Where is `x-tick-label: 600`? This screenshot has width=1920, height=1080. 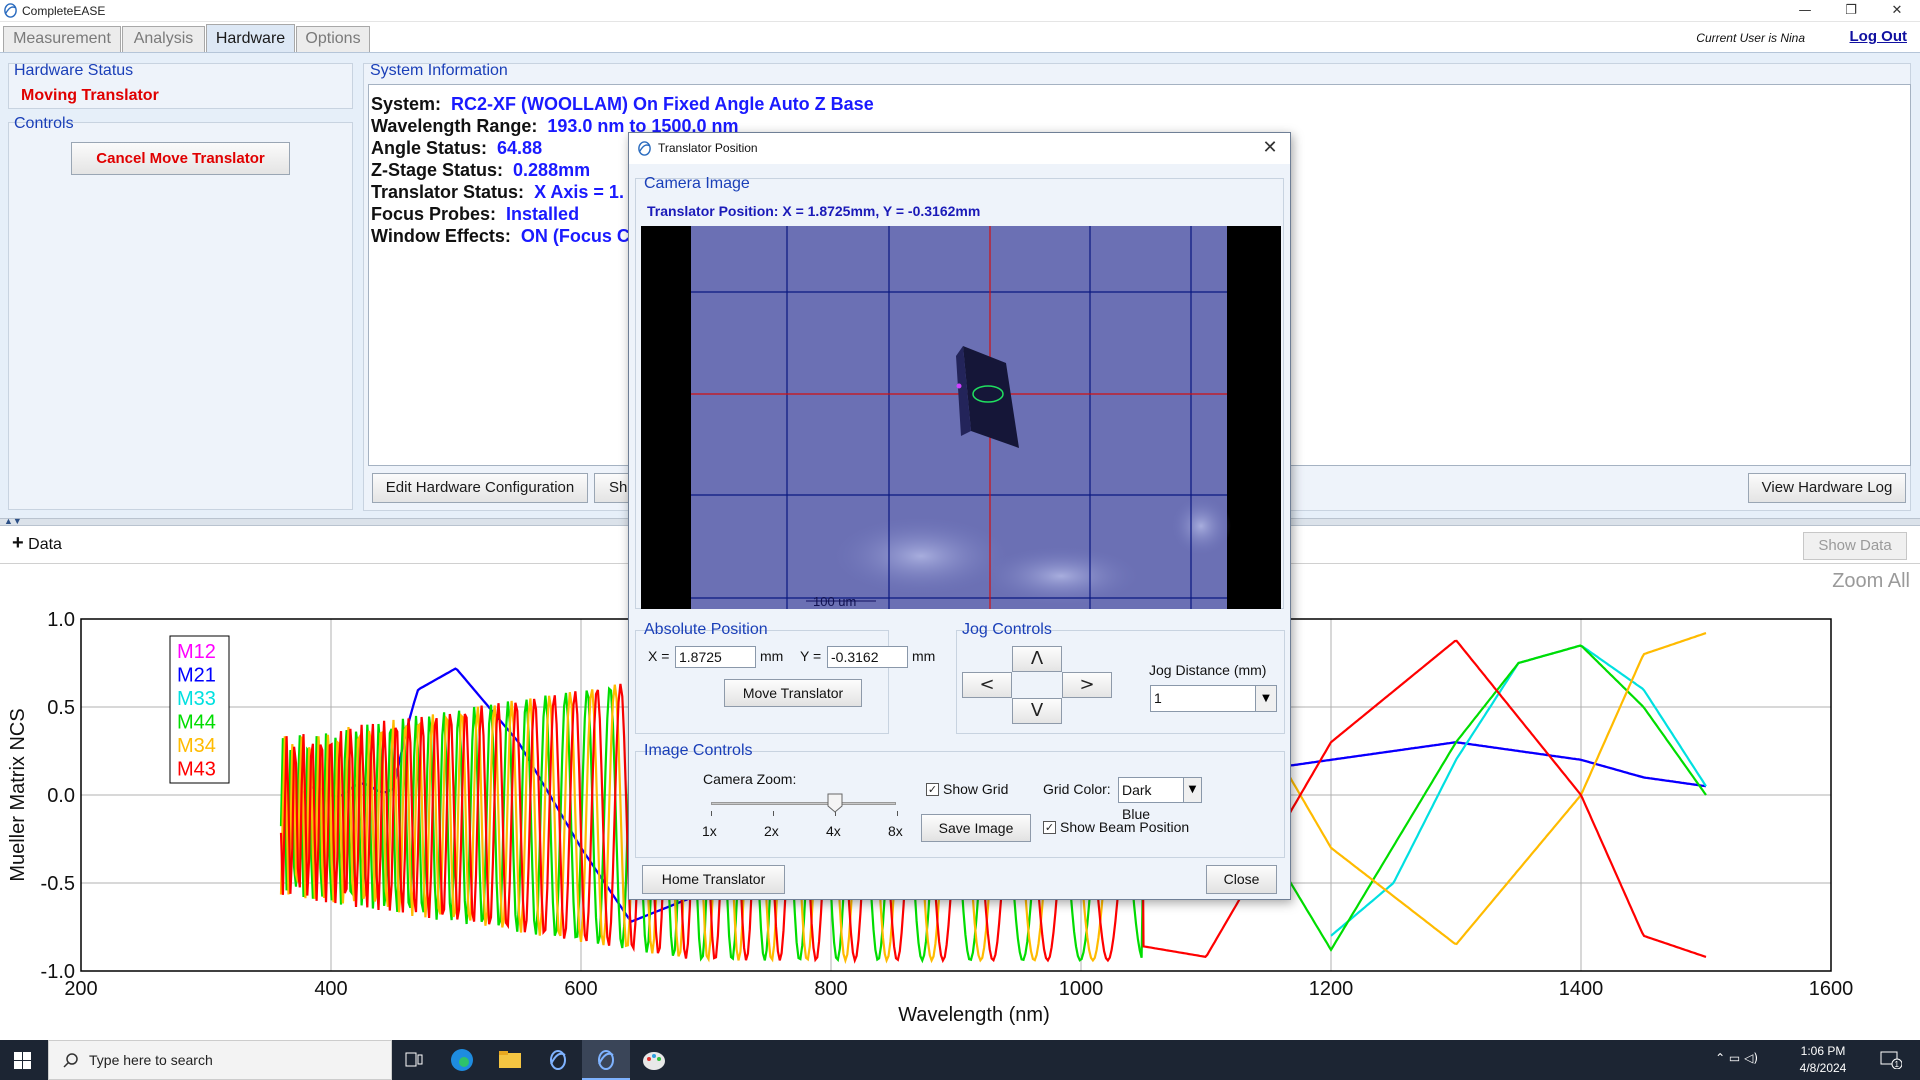
x-tick-label: 600 is located at coordinates (580, 989).